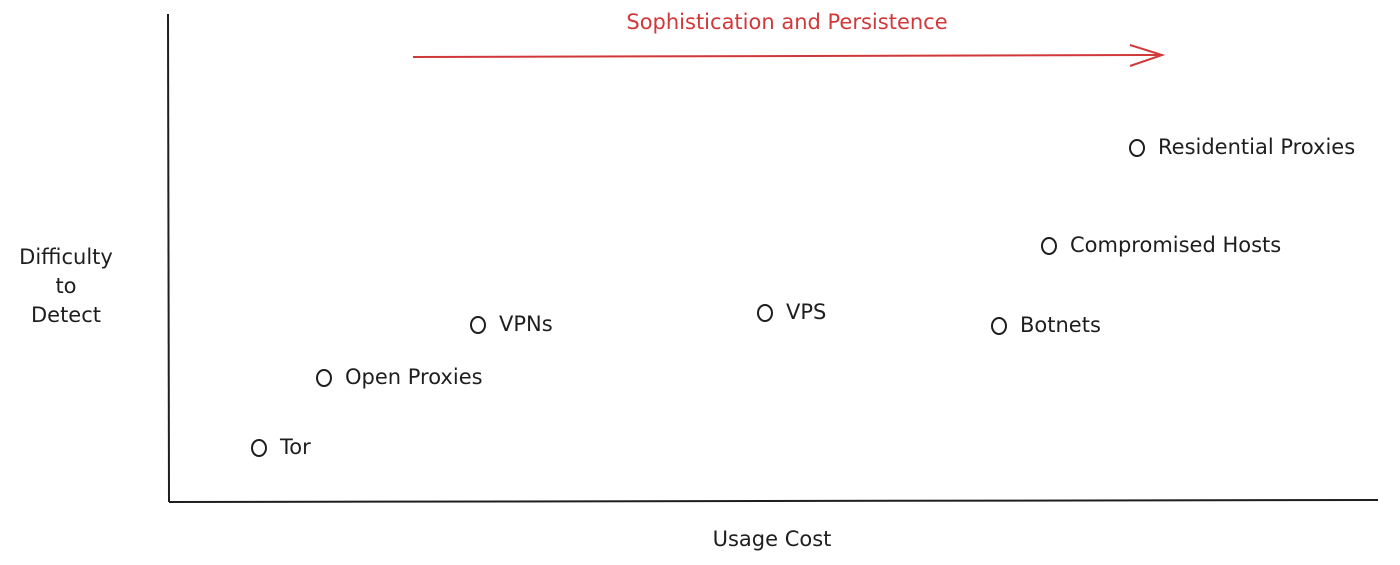 The height and width of the screenshot is (565, 1400). Describe the element at coordinates (168, 258) in the screenshot. I see `y-axis` at that location.